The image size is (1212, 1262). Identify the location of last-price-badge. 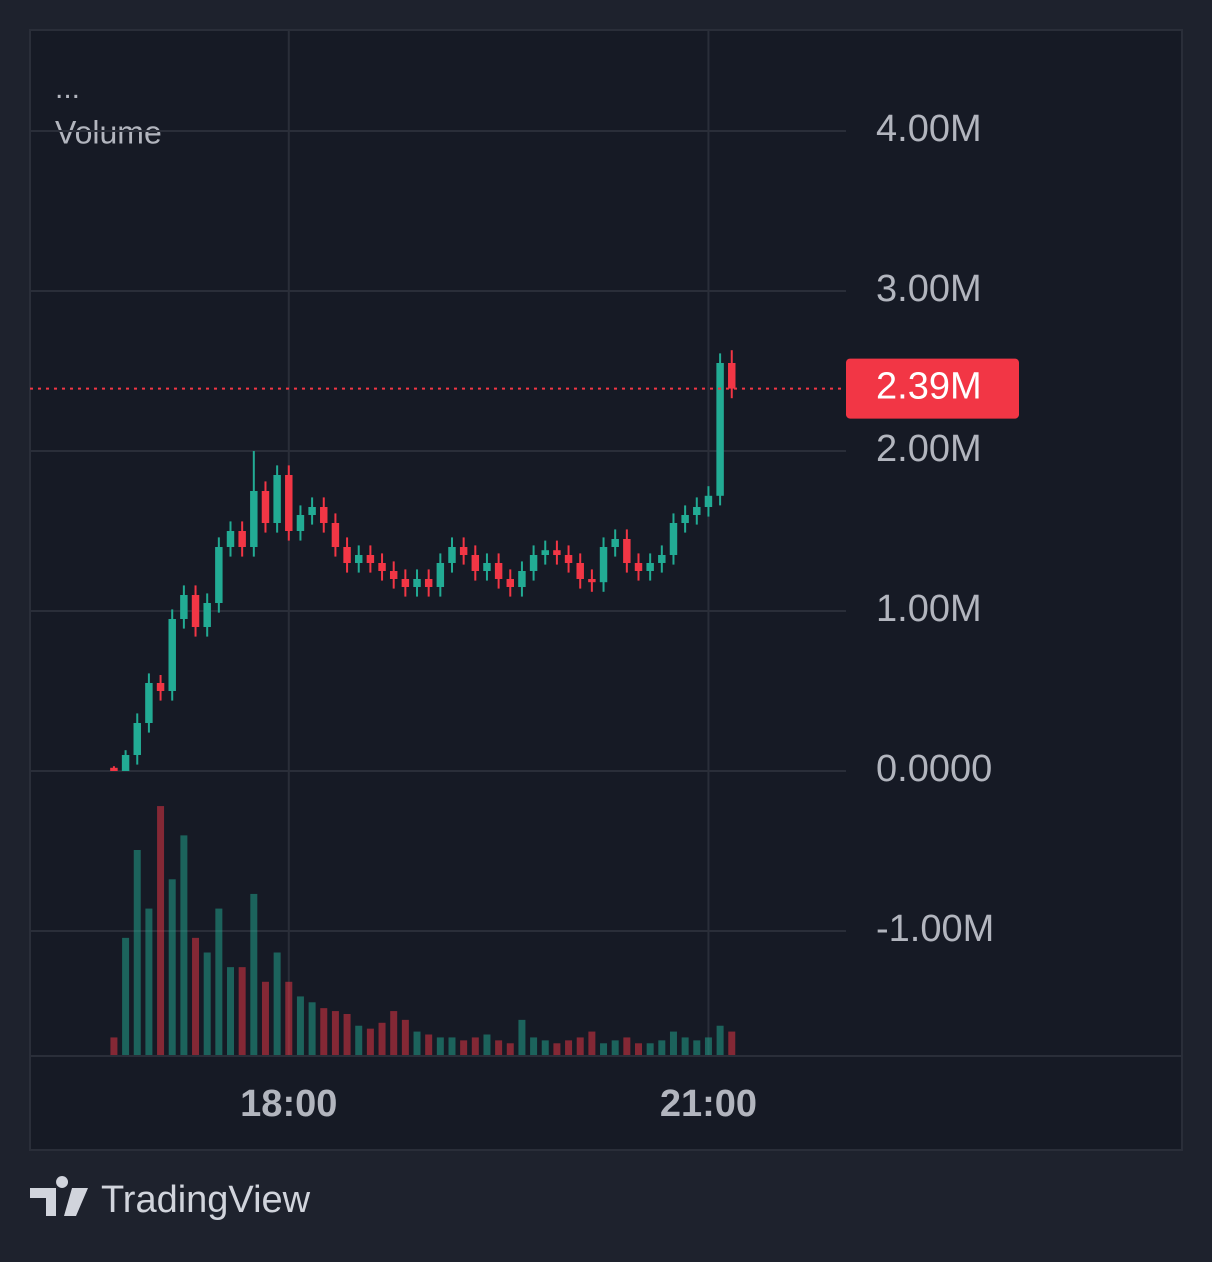
(932, 388).